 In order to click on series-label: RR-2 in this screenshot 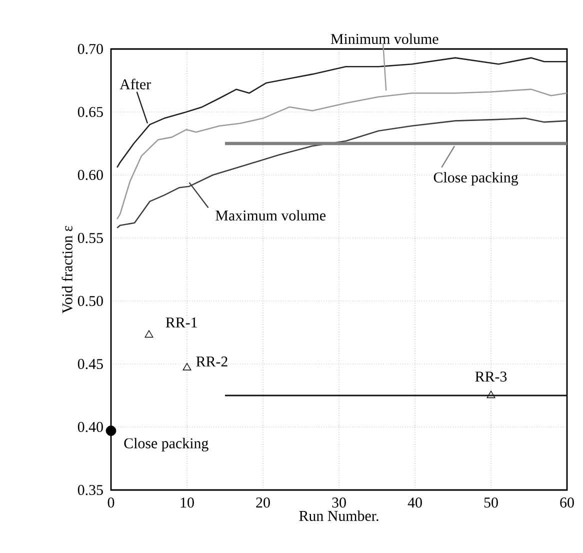, I will do `click(212, 361)`.